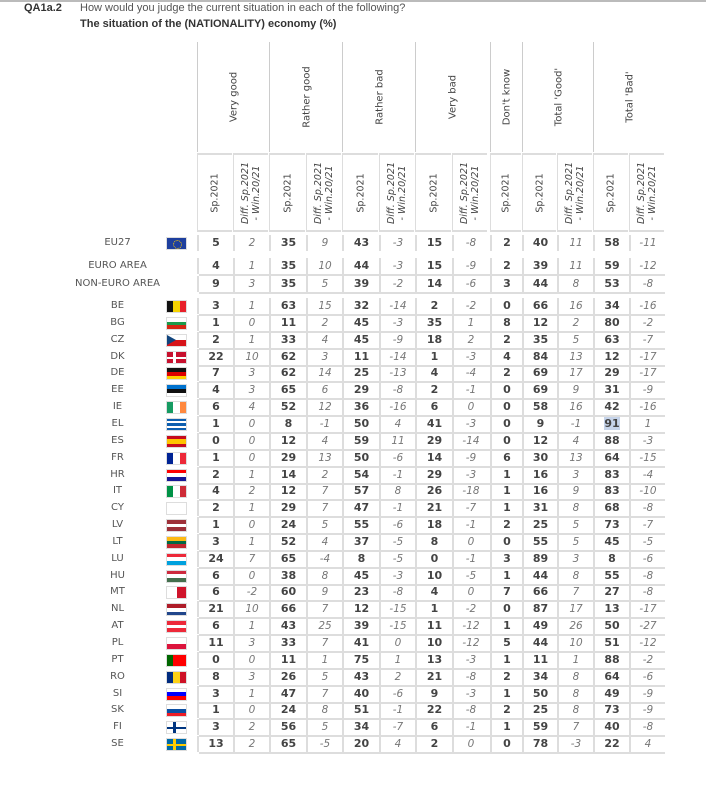  What do you see at coordinates (575, 626) in the screenshot?
I see `diff-value: 26` at bounding box center [575, 626].